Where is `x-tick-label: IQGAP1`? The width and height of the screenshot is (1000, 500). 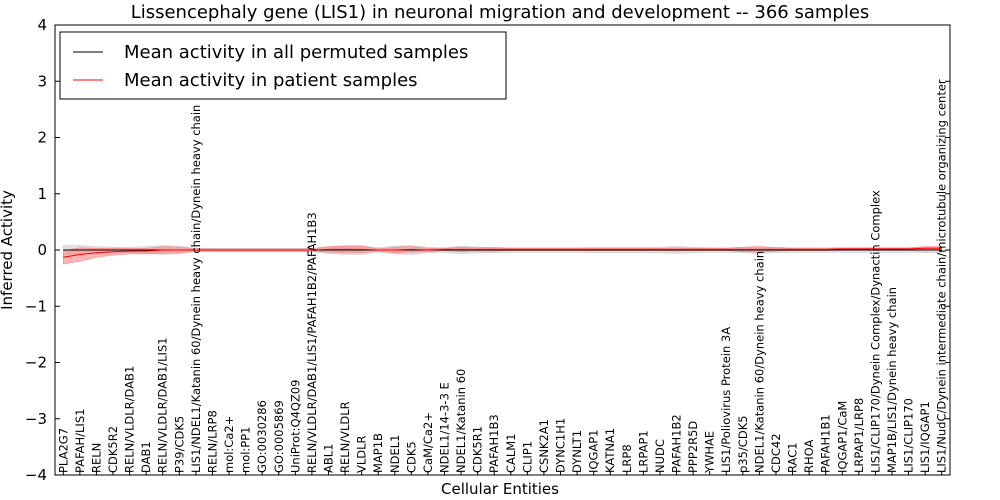 x-tick-label: IQGAP1 is located at coordinates (594, 451).